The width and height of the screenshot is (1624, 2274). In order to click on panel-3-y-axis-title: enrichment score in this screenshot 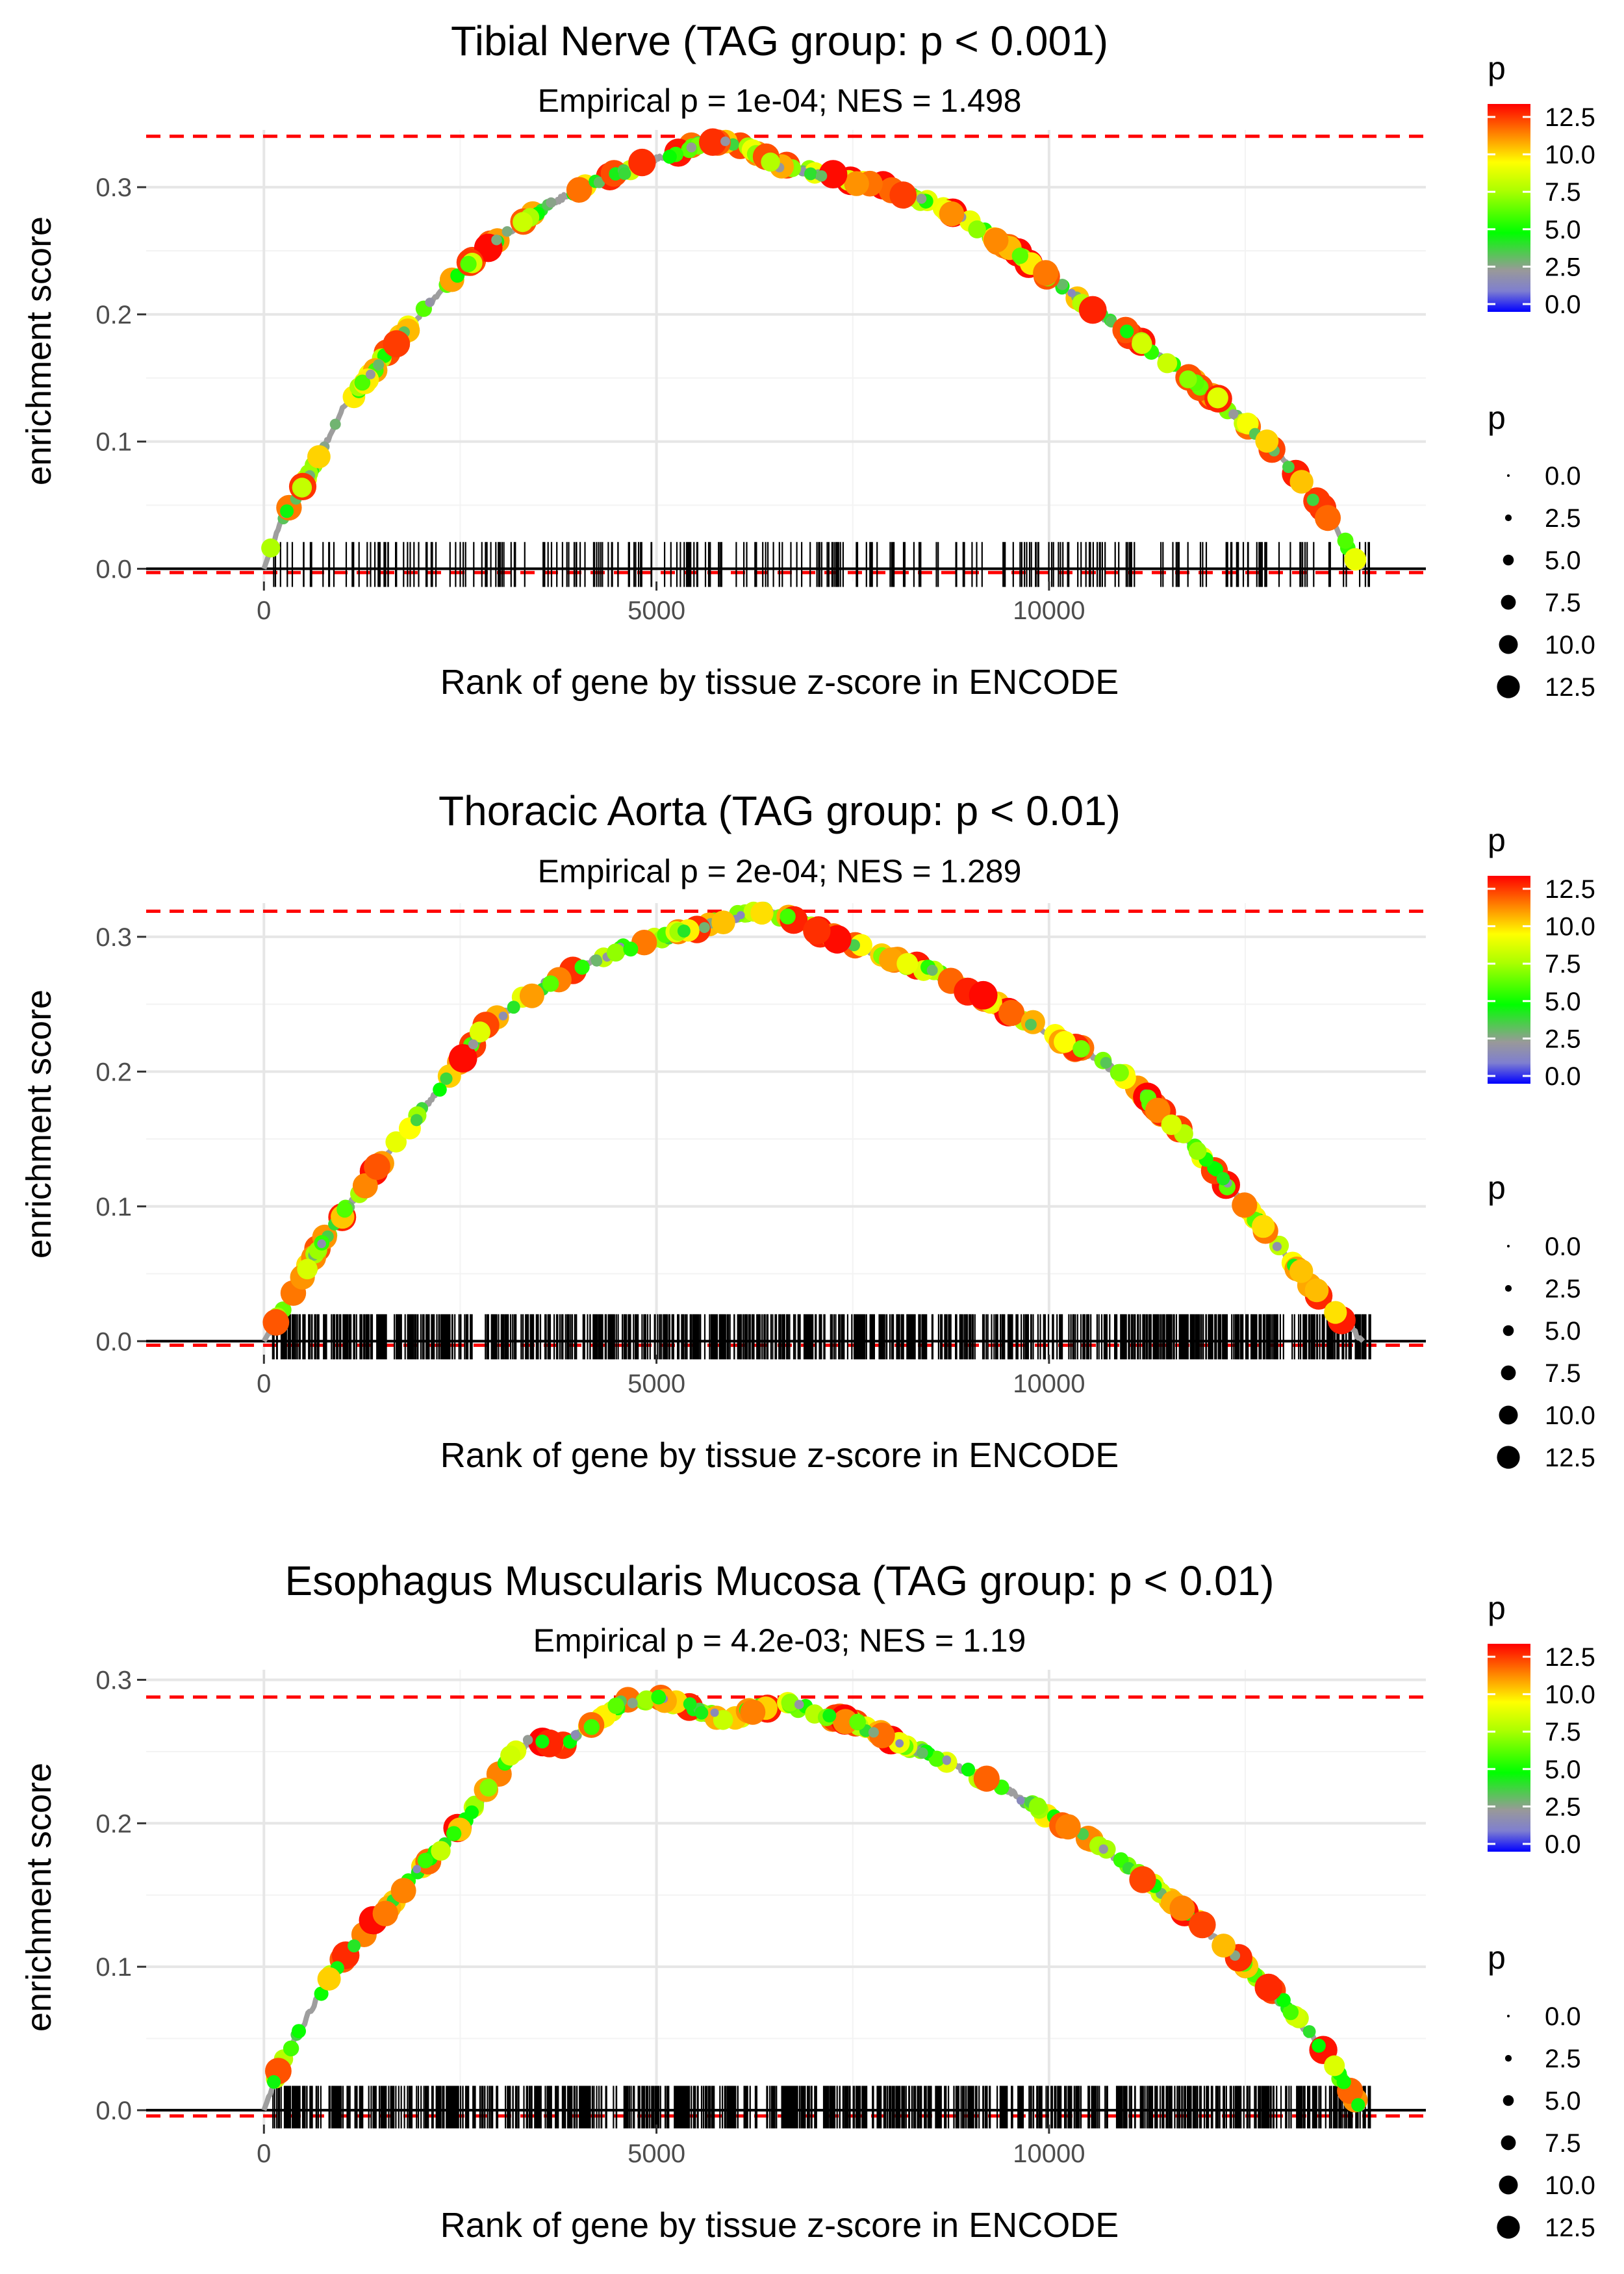, I will do `click(38, 1897)`.